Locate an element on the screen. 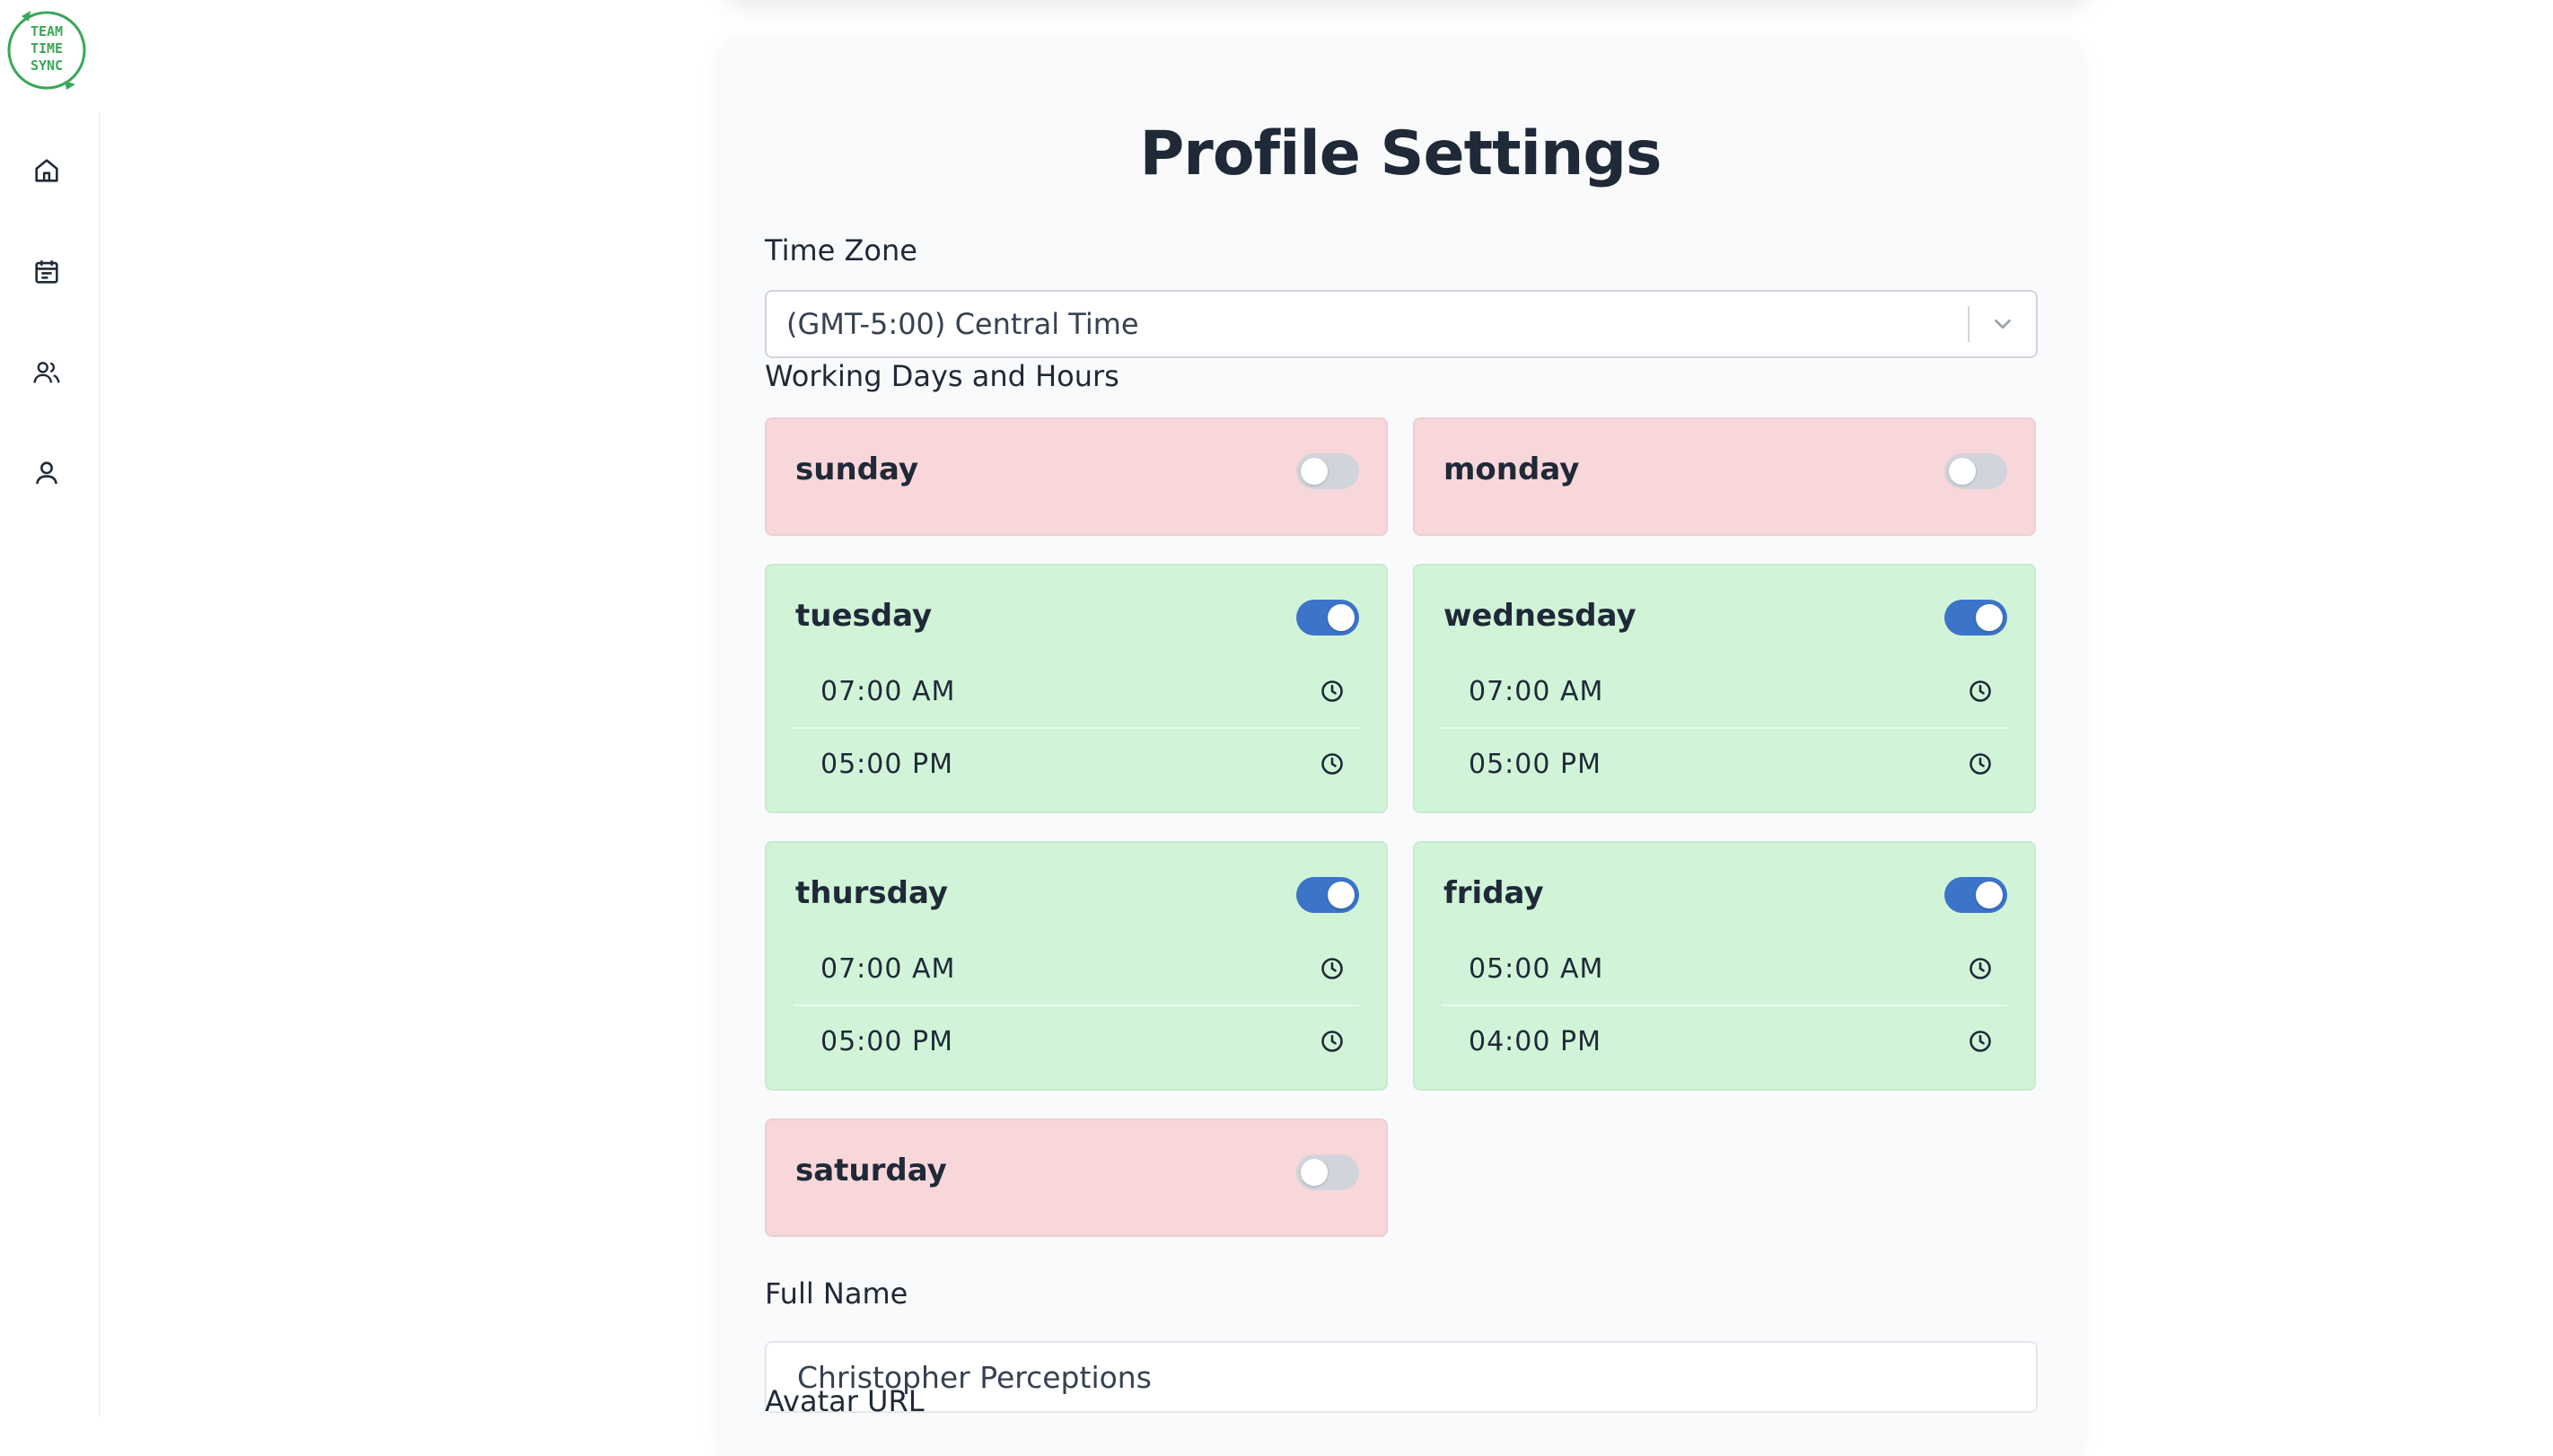 This screenshot has height=1456, width=2553. start-time-picker: 05:00 AM is located at coordinates (1724, 968).